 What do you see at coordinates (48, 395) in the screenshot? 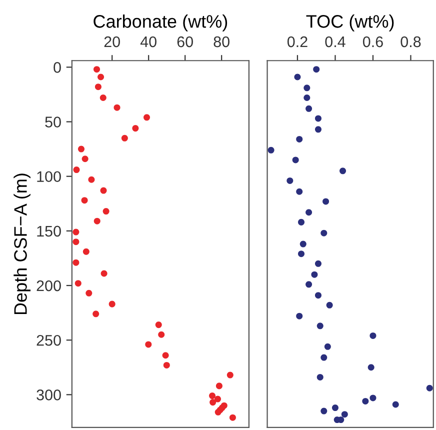
I see `y-tick-label: 300` at bounding box center [48, 395].